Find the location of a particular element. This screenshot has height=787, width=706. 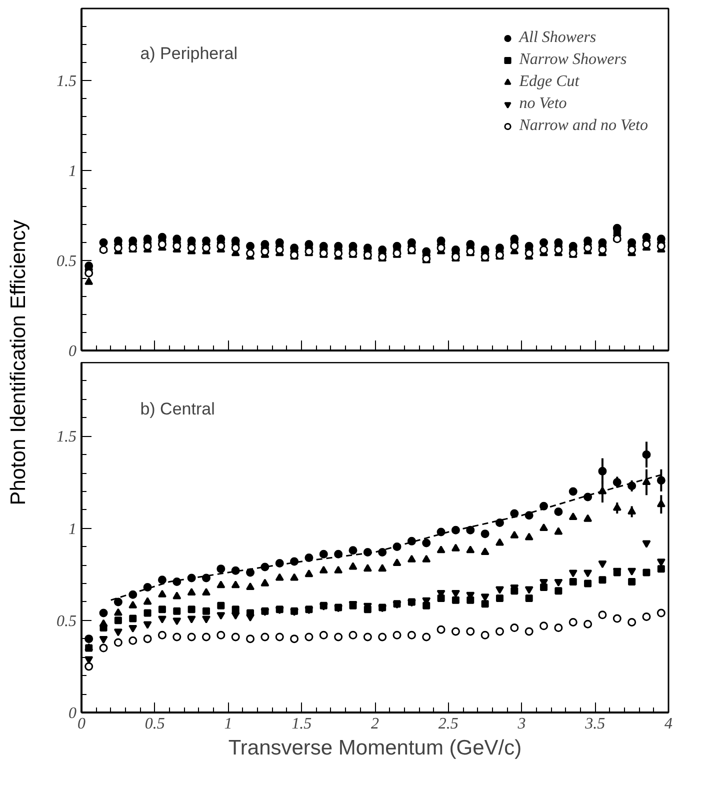

legend-label: no Veto is located at coordinates (543, 104).